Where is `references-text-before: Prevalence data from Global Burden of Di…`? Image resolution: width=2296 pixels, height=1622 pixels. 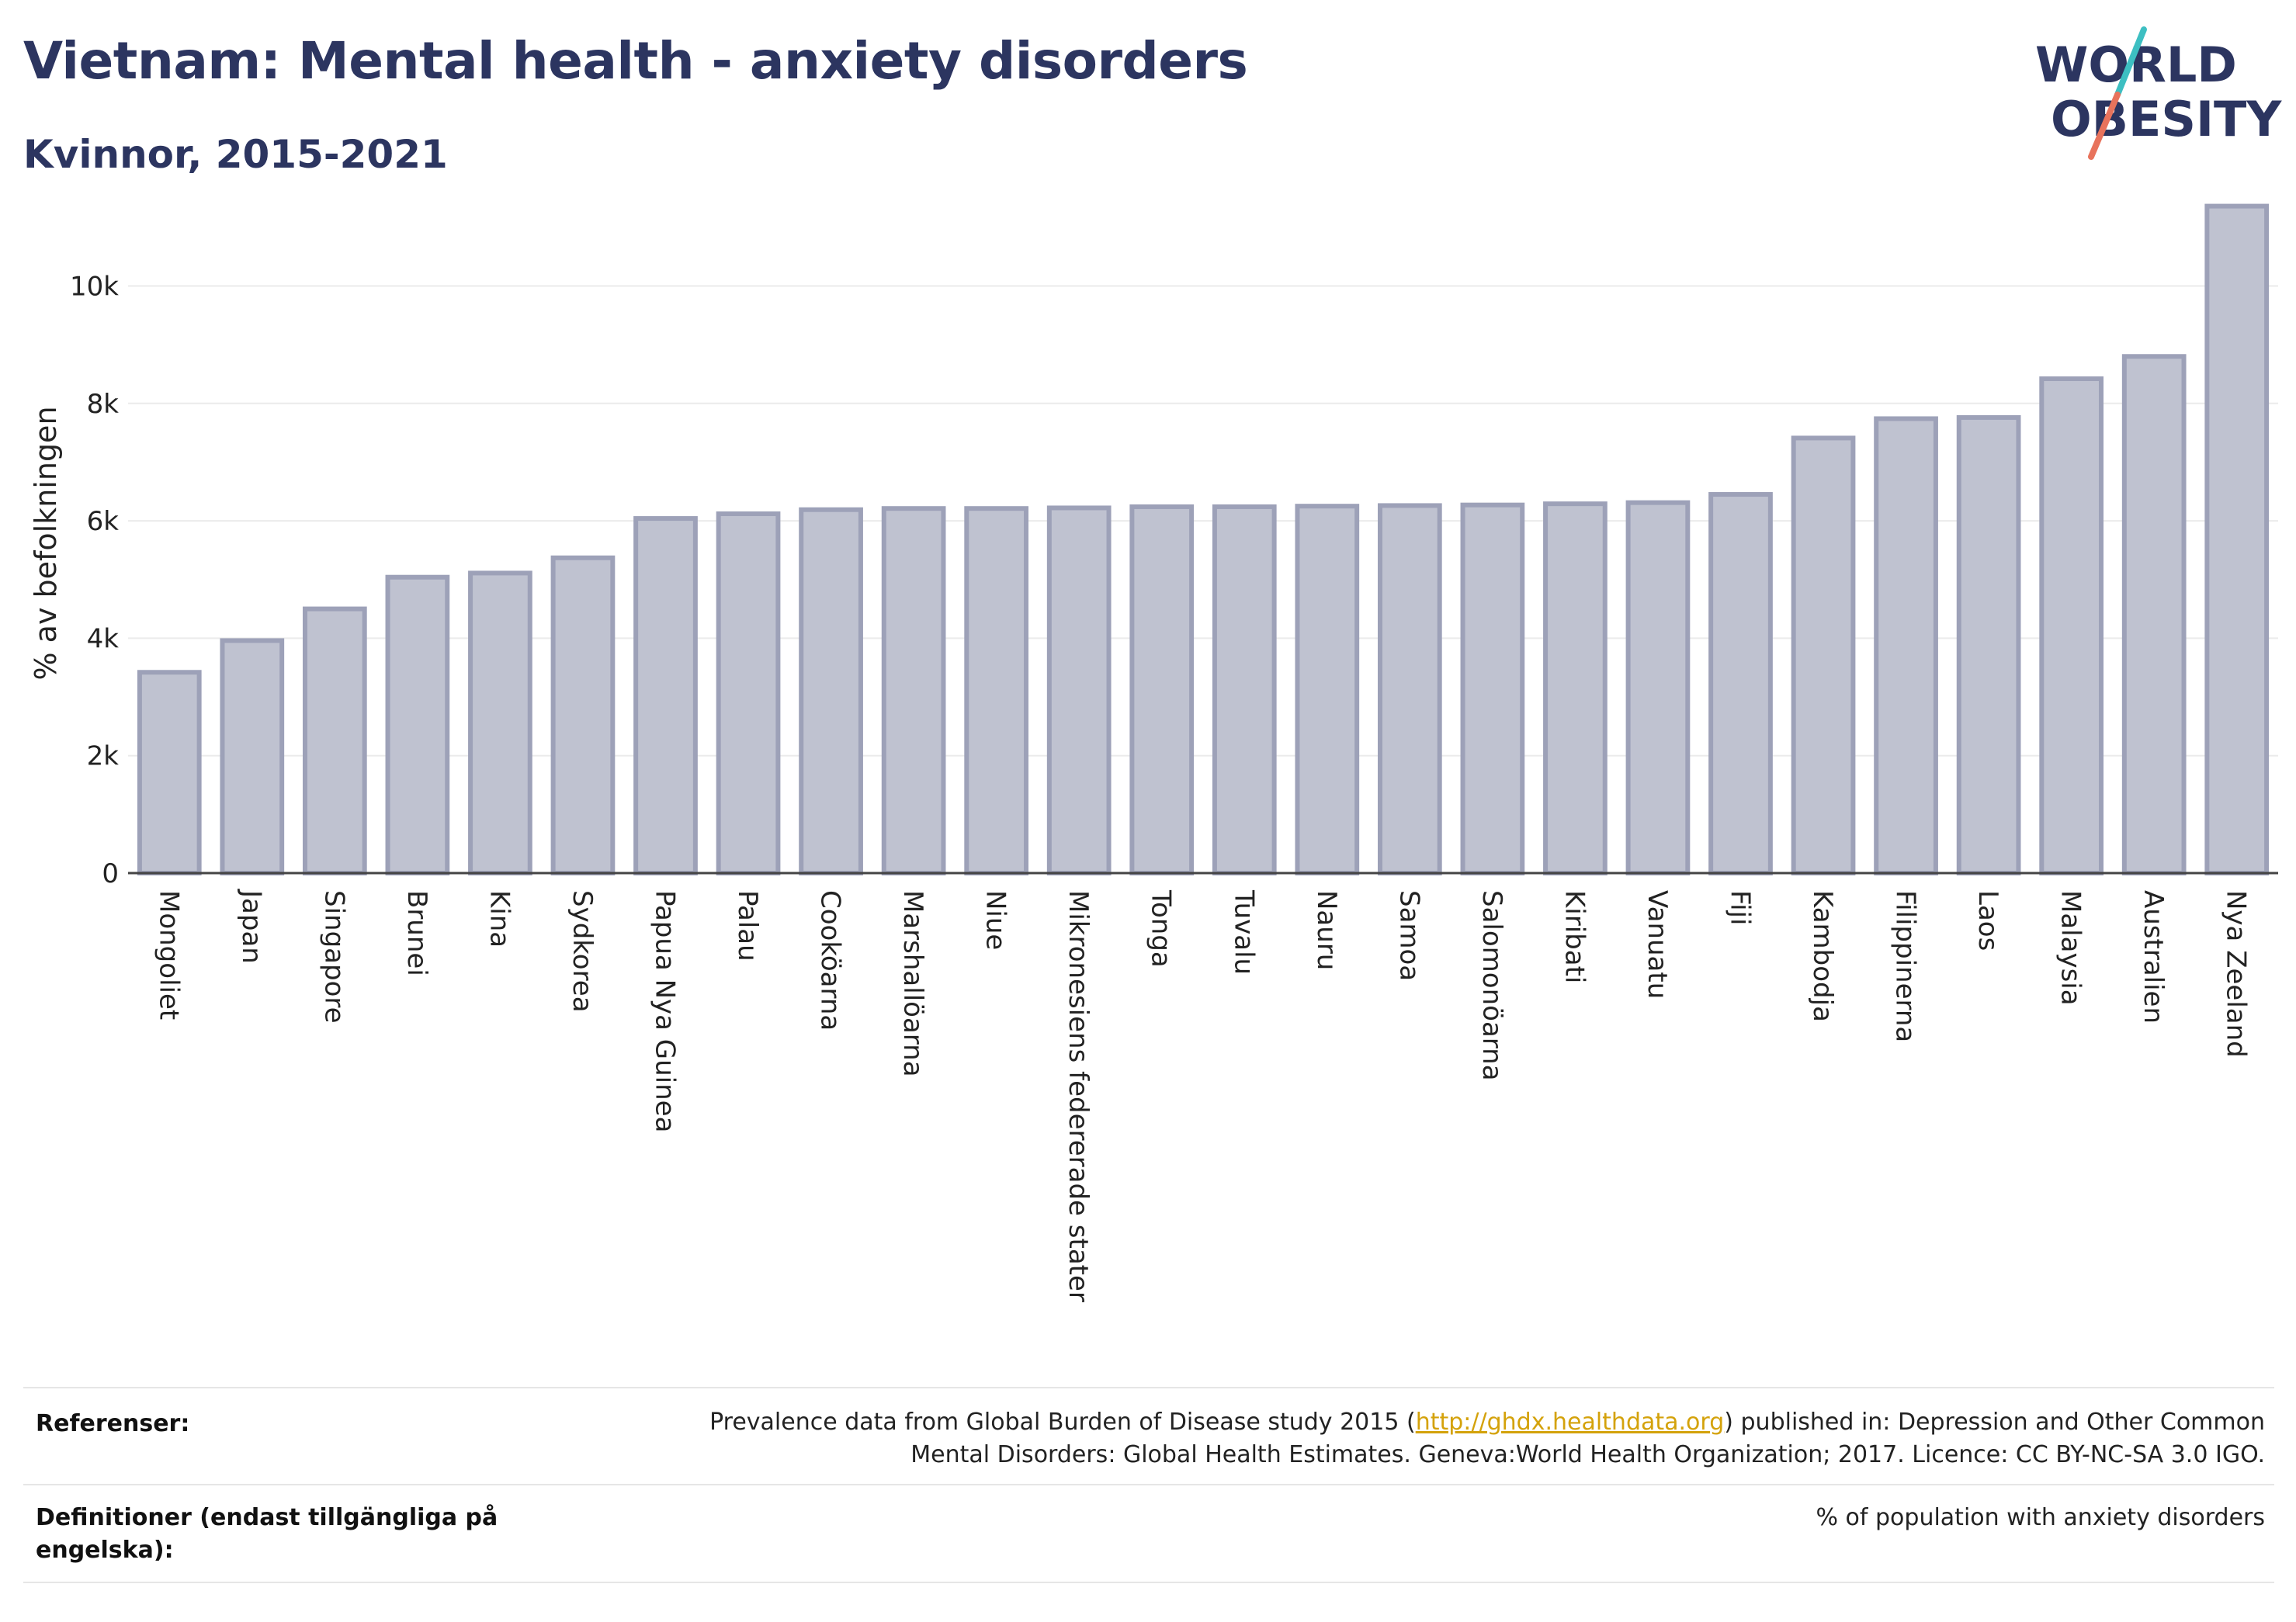
references-text-before: Prevalence data from Global Burden of Di… is located at coordinates (1062, 1422).